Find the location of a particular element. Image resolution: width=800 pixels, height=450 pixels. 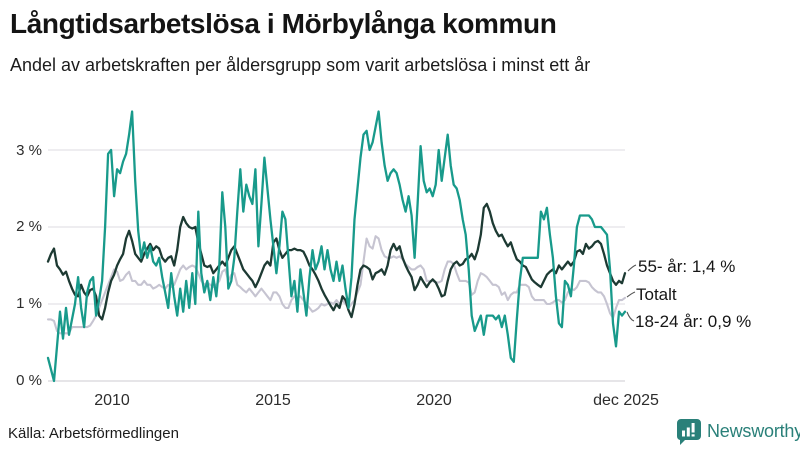

y-axis-tick-2: 2 % is located at coordinates (29, 226).